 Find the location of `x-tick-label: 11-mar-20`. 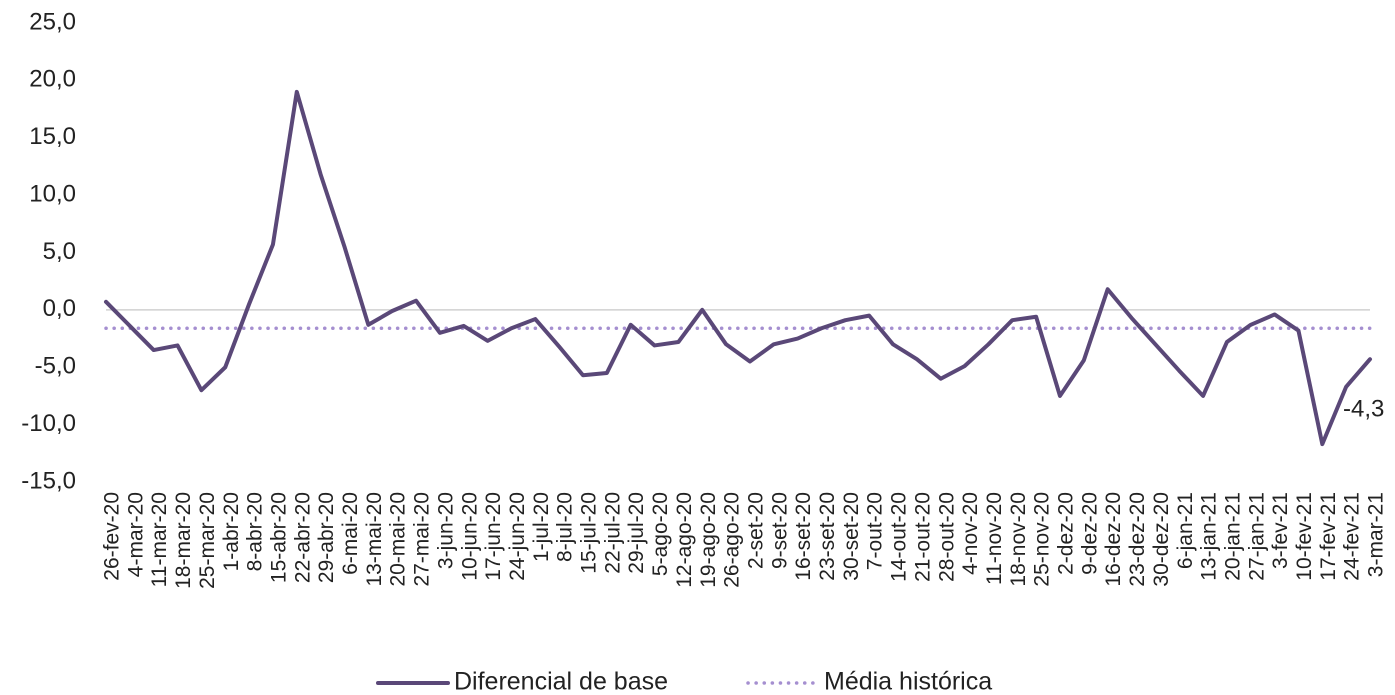

x-tick-label: 11-mar-20 is located at coordinates (159, 539).